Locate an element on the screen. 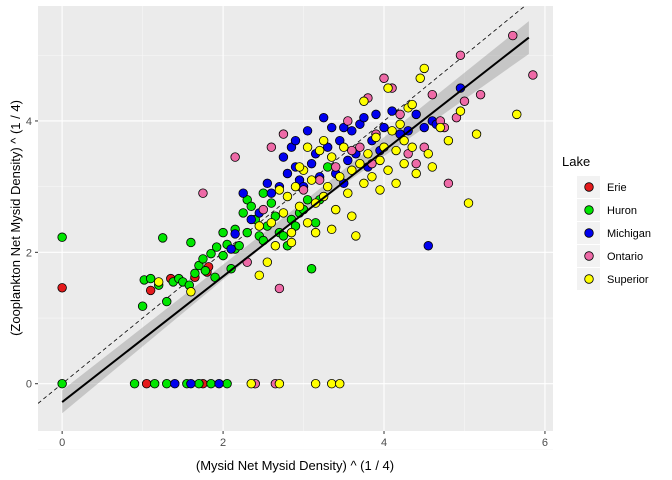 This screenshot has width=672, height=480. y-tick-label: 2 is located at coordinates (29, 253).